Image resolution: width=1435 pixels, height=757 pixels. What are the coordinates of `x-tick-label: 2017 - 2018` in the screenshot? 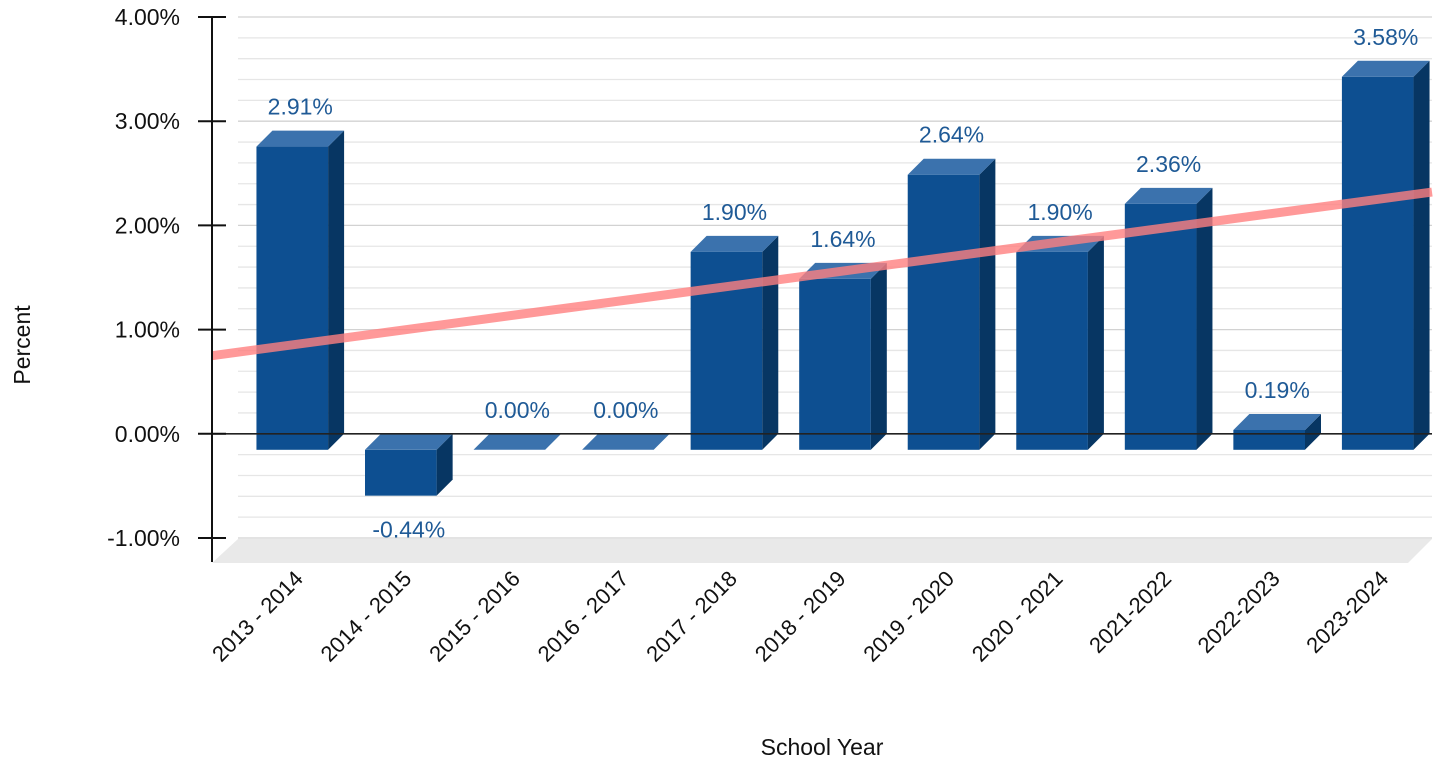 It's located at (691, 616).